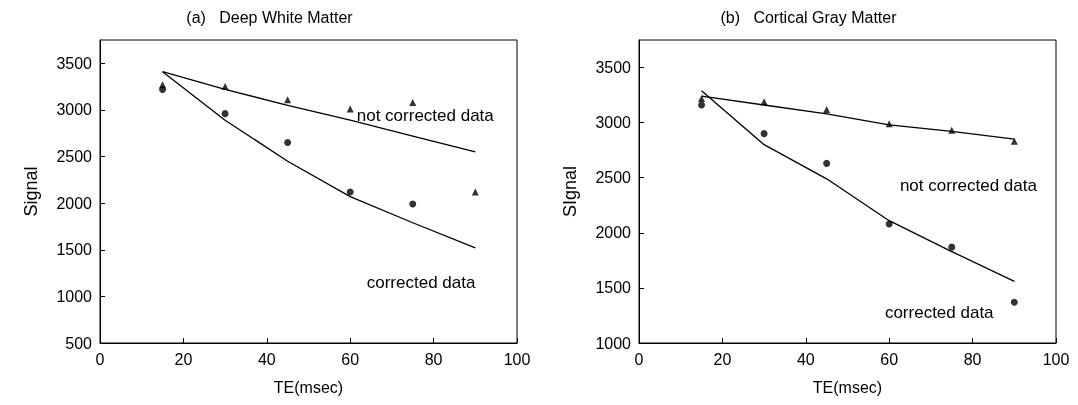  What do you see at coordinates (79, 343) in the screenshot?
I see `y-tick-label: 500` at bounding box center [79, 343].